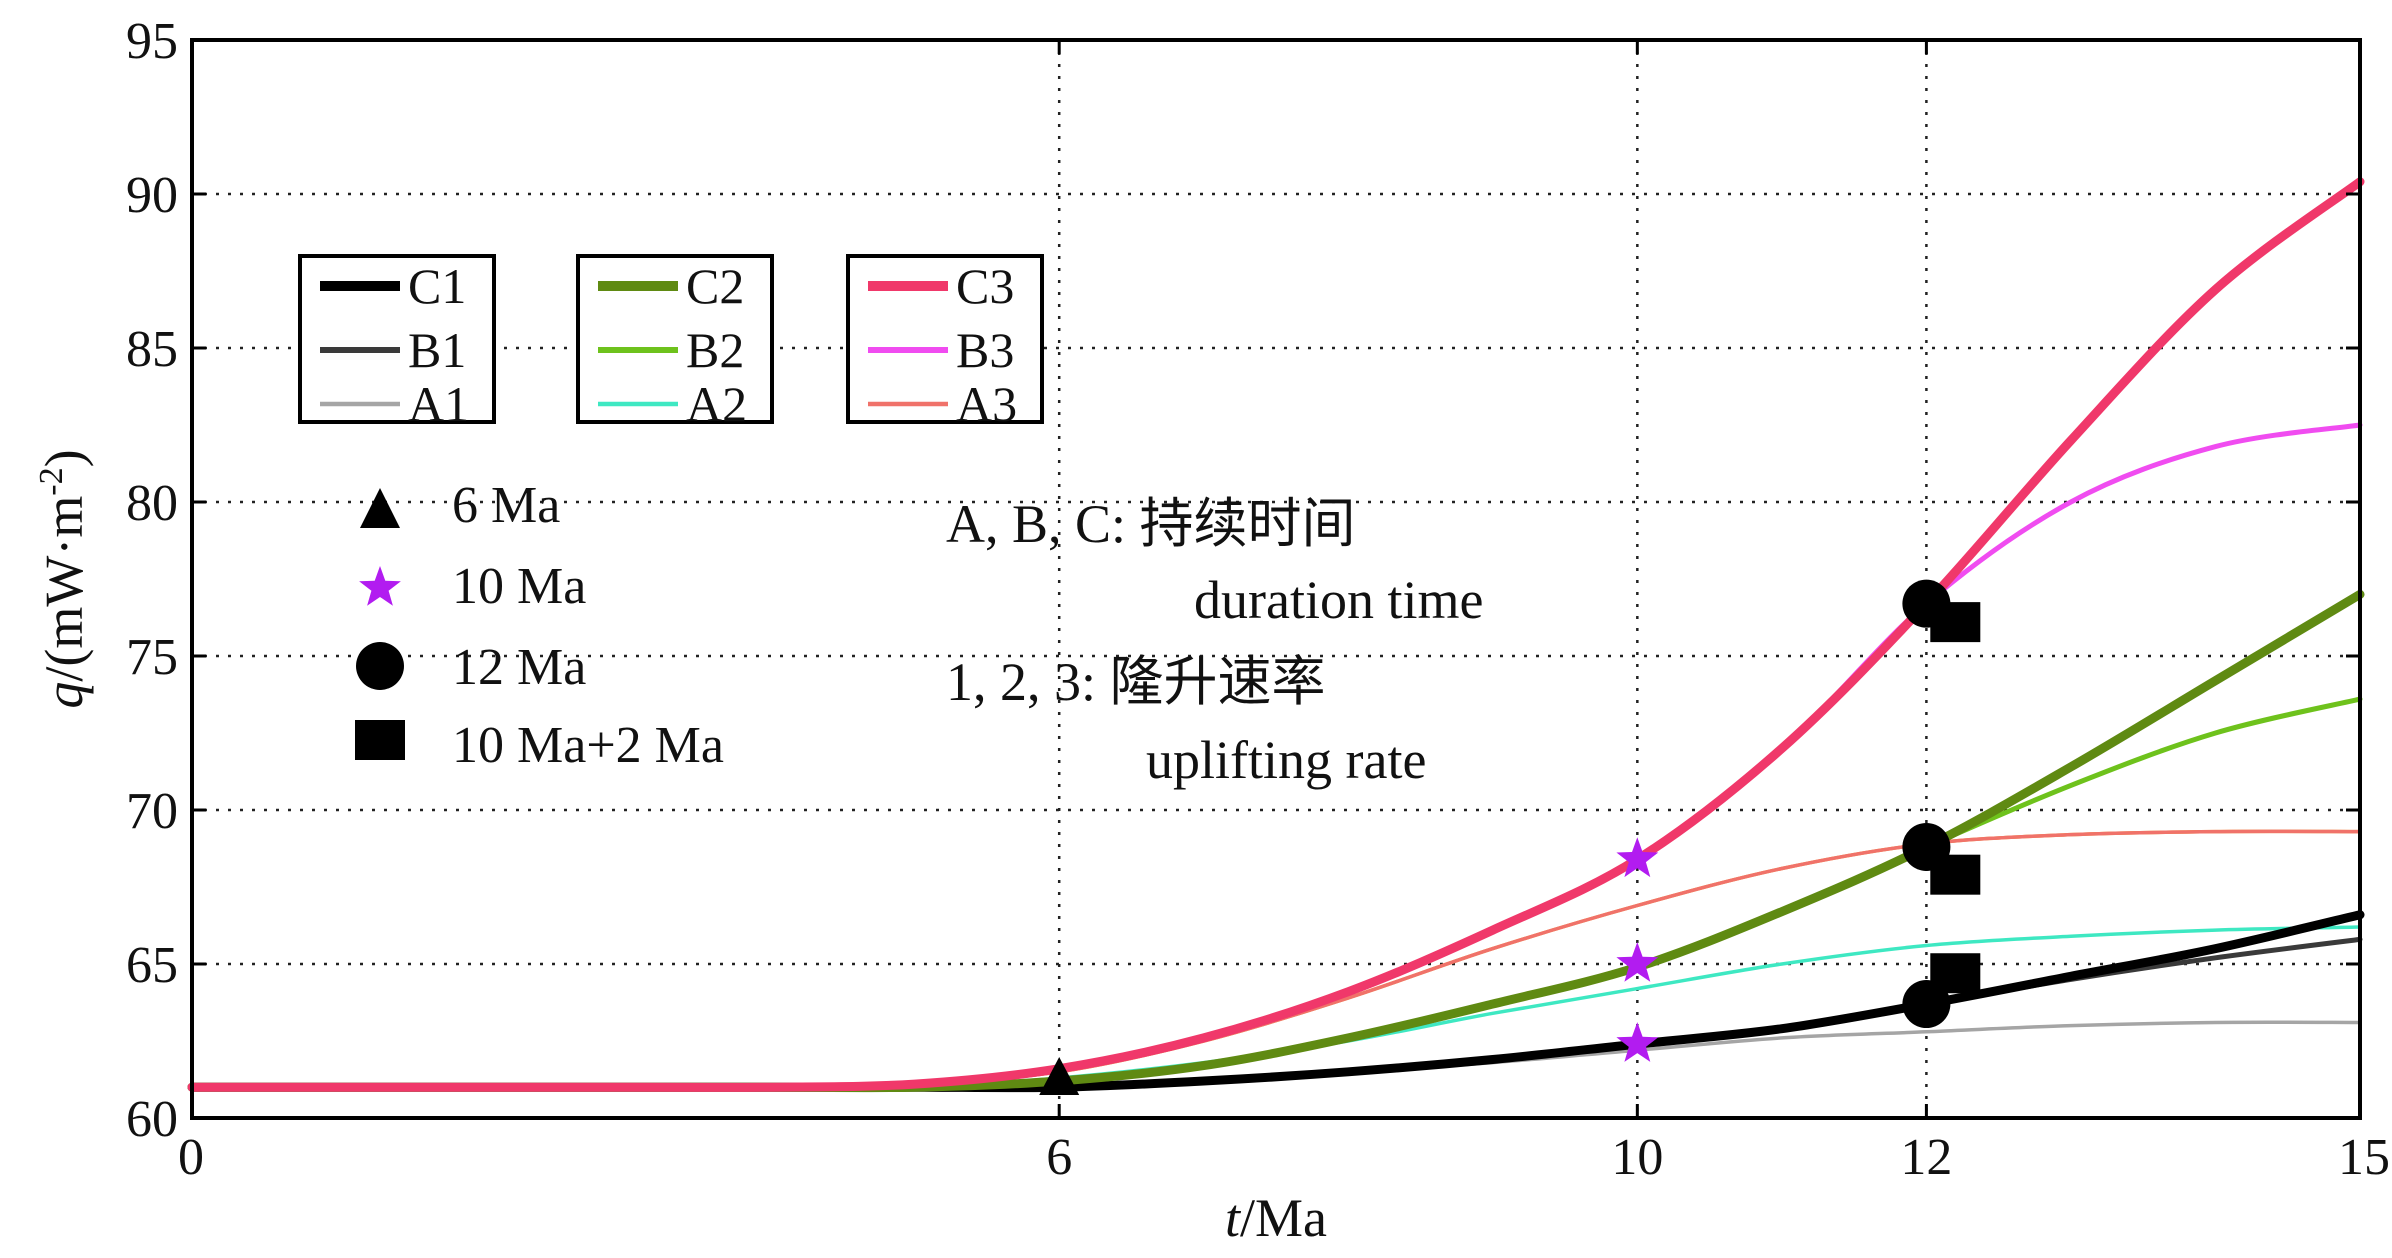  I want to click on marker-legend: 6 Ma 10 Ma 12 Ma 10 Ma+2 Ma, so click(539, 625).